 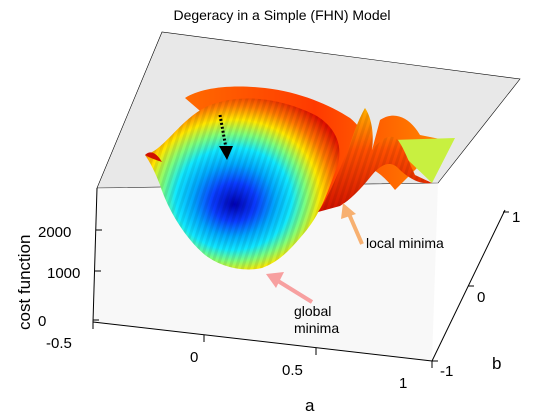 I want to click on global-minima-label: global, so click(x=312, y=311).